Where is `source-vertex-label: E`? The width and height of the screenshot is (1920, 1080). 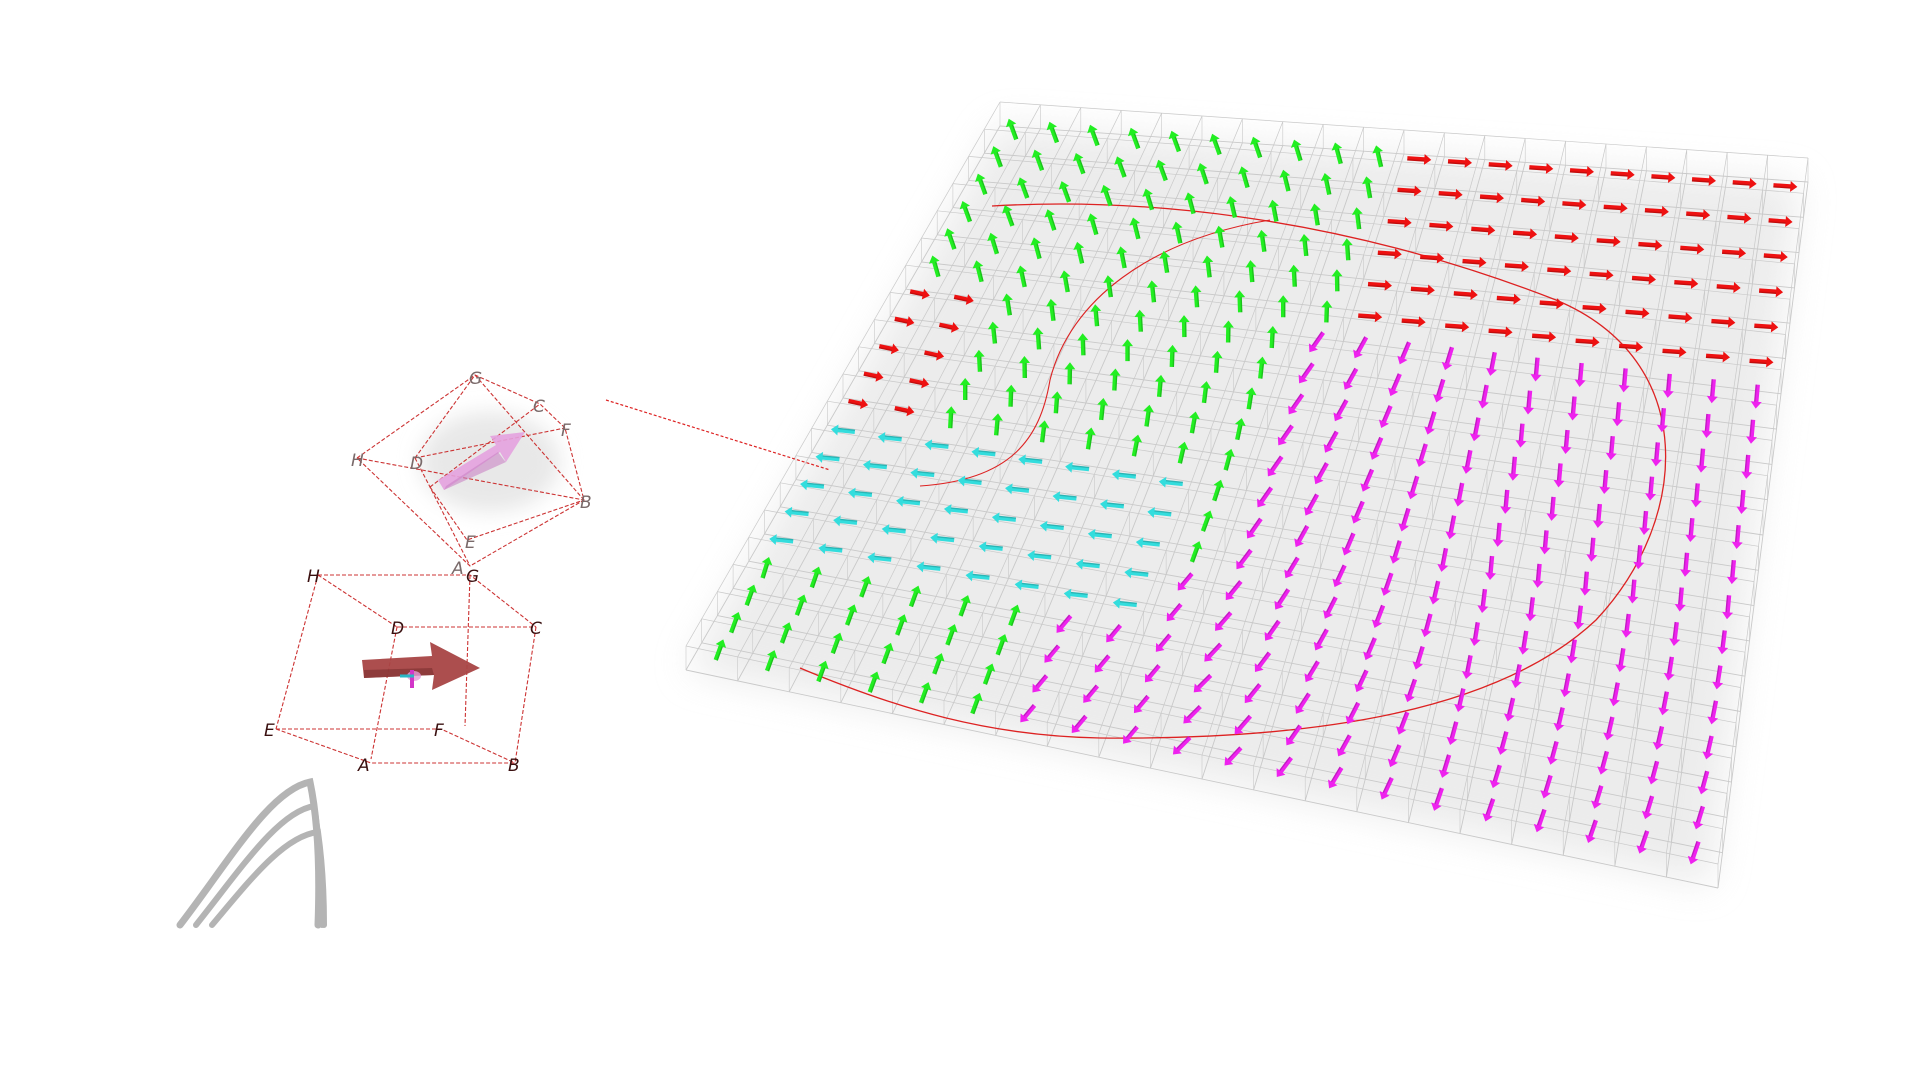
source-vertex-label: E is located at coordinates (269, 731).